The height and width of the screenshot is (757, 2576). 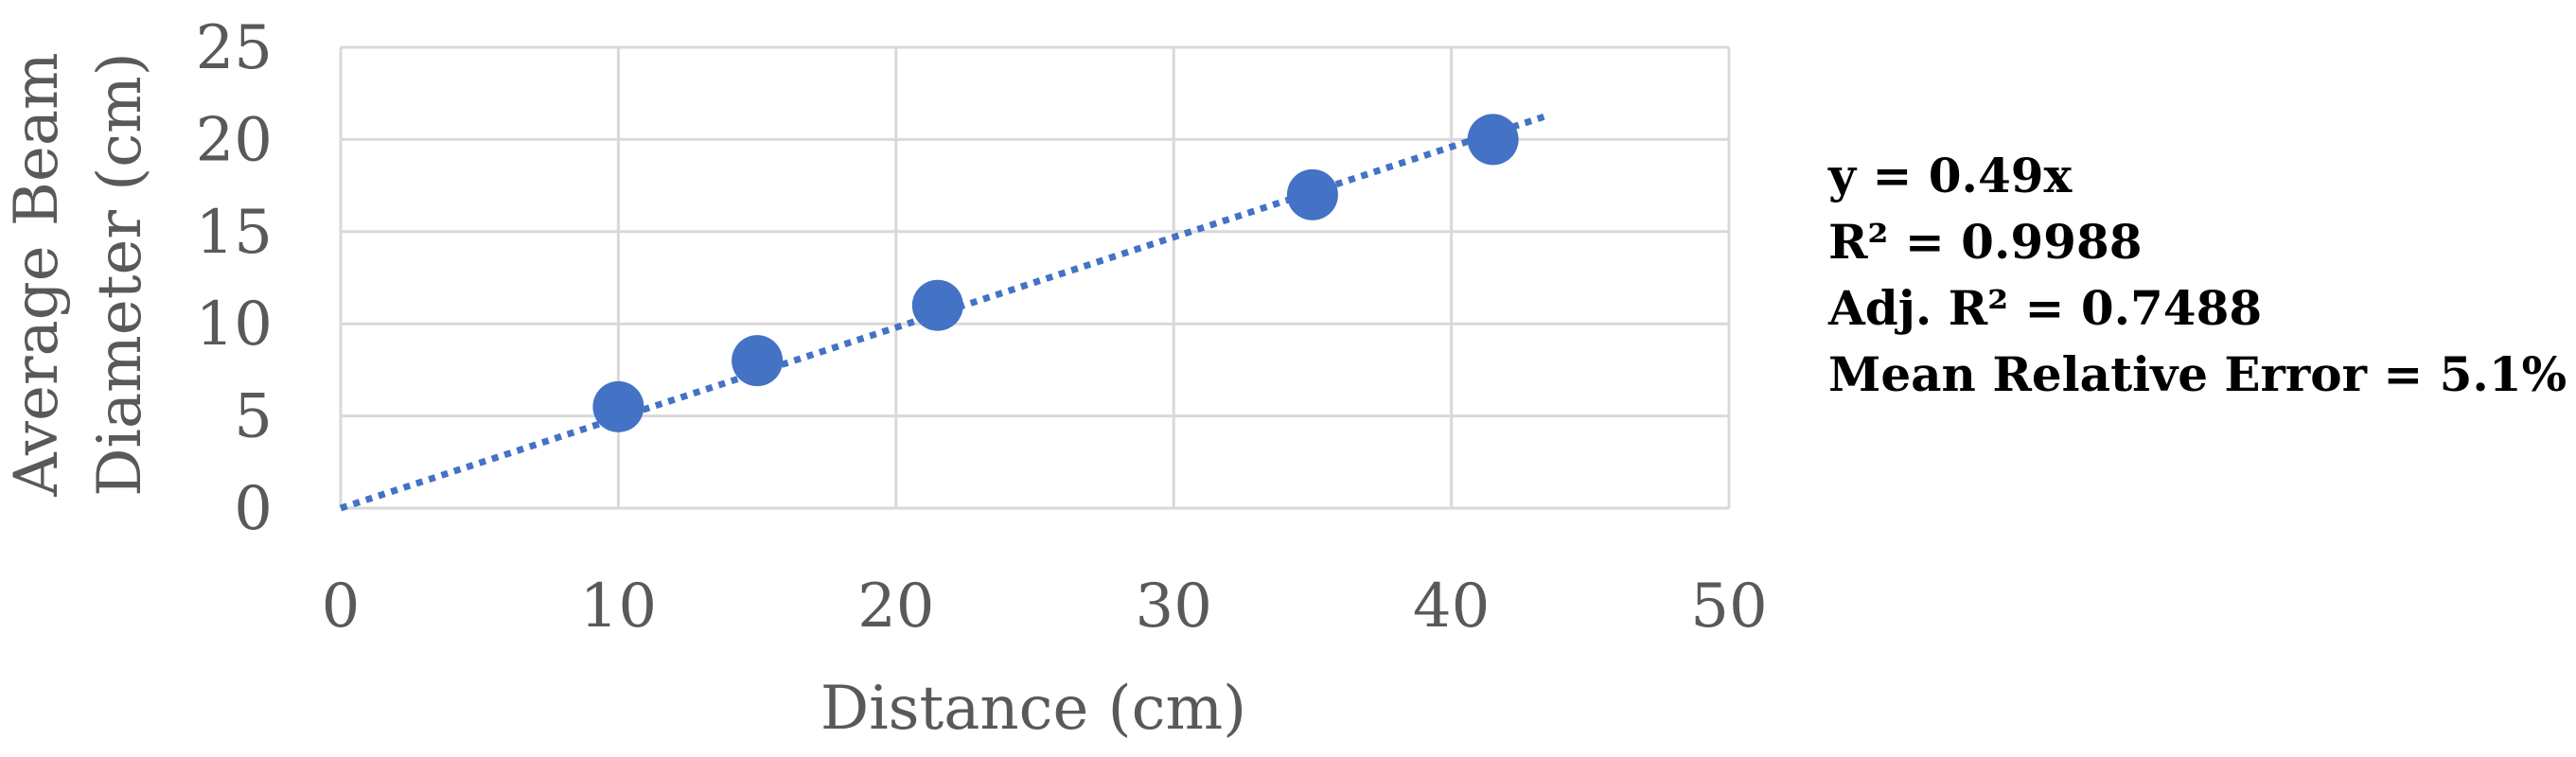 I want to click on annotation-equation: y = 0.49x, so click(x=1950, y=176).